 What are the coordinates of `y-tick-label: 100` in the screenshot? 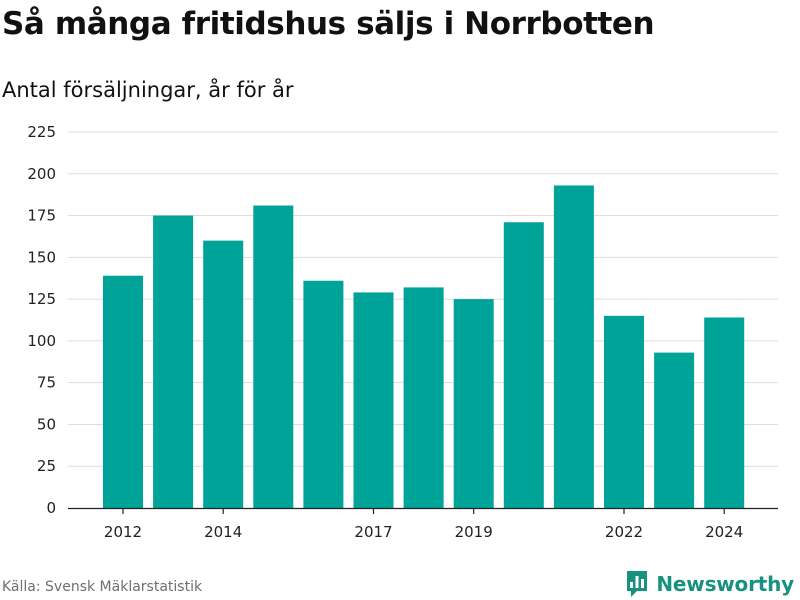 It's located at (41, 341).